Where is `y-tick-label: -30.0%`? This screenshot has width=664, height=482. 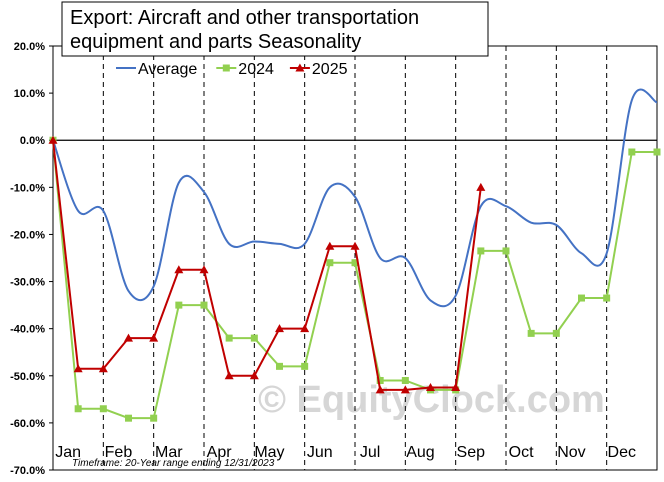
y-tick-label: -30.0% is located at coordinates (27, 283).